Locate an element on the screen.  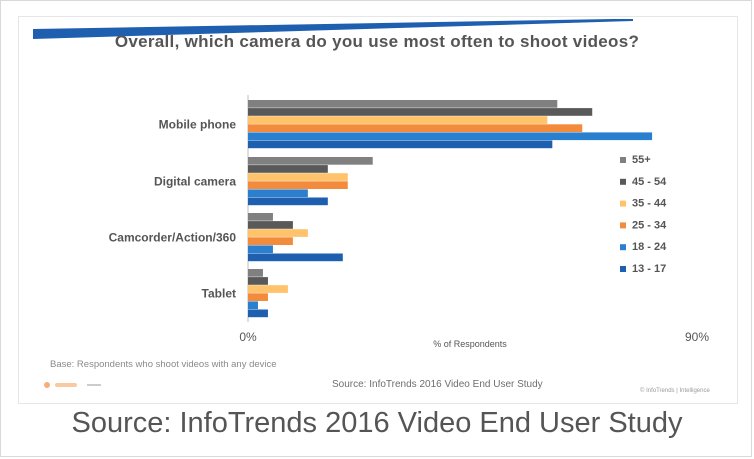
bar-camcorder-action-360-55- is located at coordinates (260, 217).